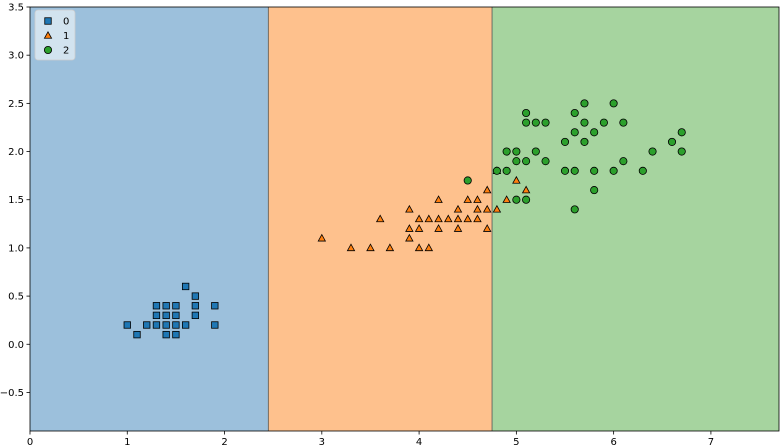  Describe the element at coordinates (30, 442) in the screenshot. I see `x-tick-label-0: 0` at that location.